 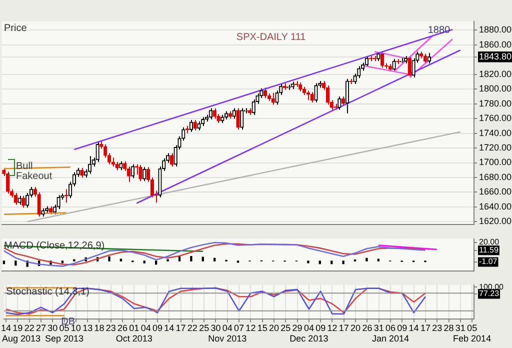 What do you see at coordinates (495, 133) in the screenshot?
I see `y-tick-label: 1740.00` at bounding box center [495, 133].